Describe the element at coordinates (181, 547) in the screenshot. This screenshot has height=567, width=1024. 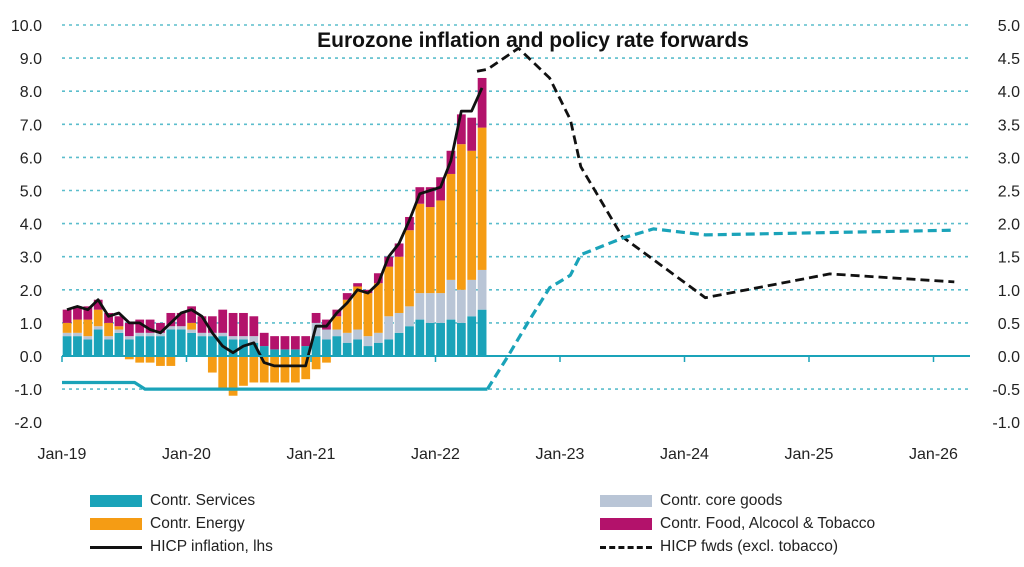
I see `legend-item-hicp: HICP inflation, lhs` at that location.